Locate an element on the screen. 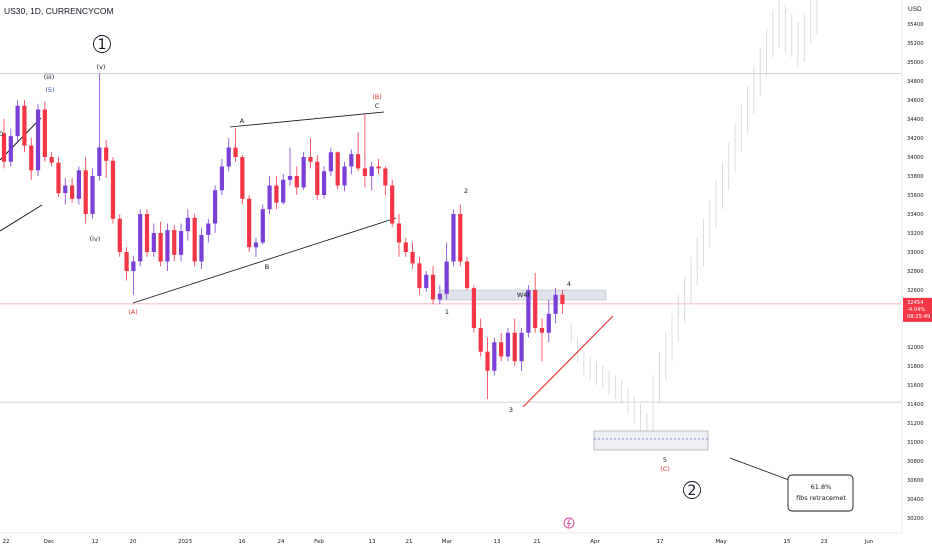  price-tag-box is located at coordinates (917, 309).